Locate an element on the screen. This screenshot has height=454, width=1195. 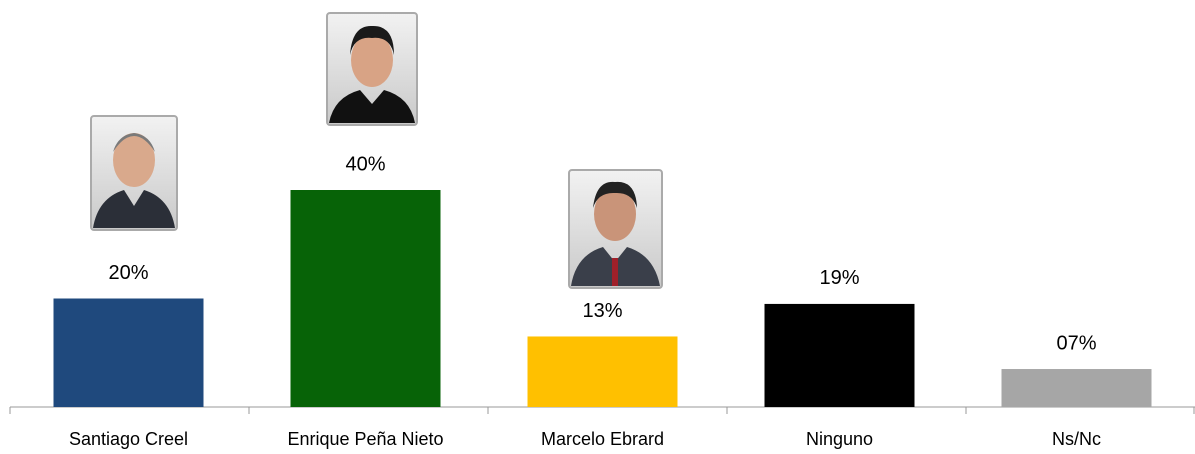
x-tick-label: Ninguno is located at coordinates (839, 439).